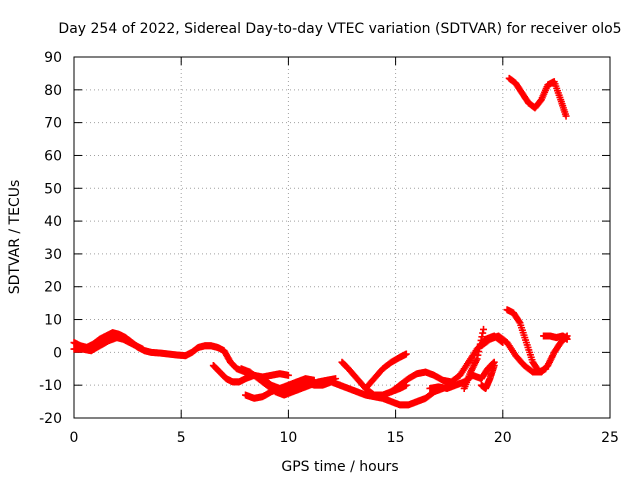 This screenshot has height=485, width=640. I want to click on x-tick-label: 0, so click(74, 438).